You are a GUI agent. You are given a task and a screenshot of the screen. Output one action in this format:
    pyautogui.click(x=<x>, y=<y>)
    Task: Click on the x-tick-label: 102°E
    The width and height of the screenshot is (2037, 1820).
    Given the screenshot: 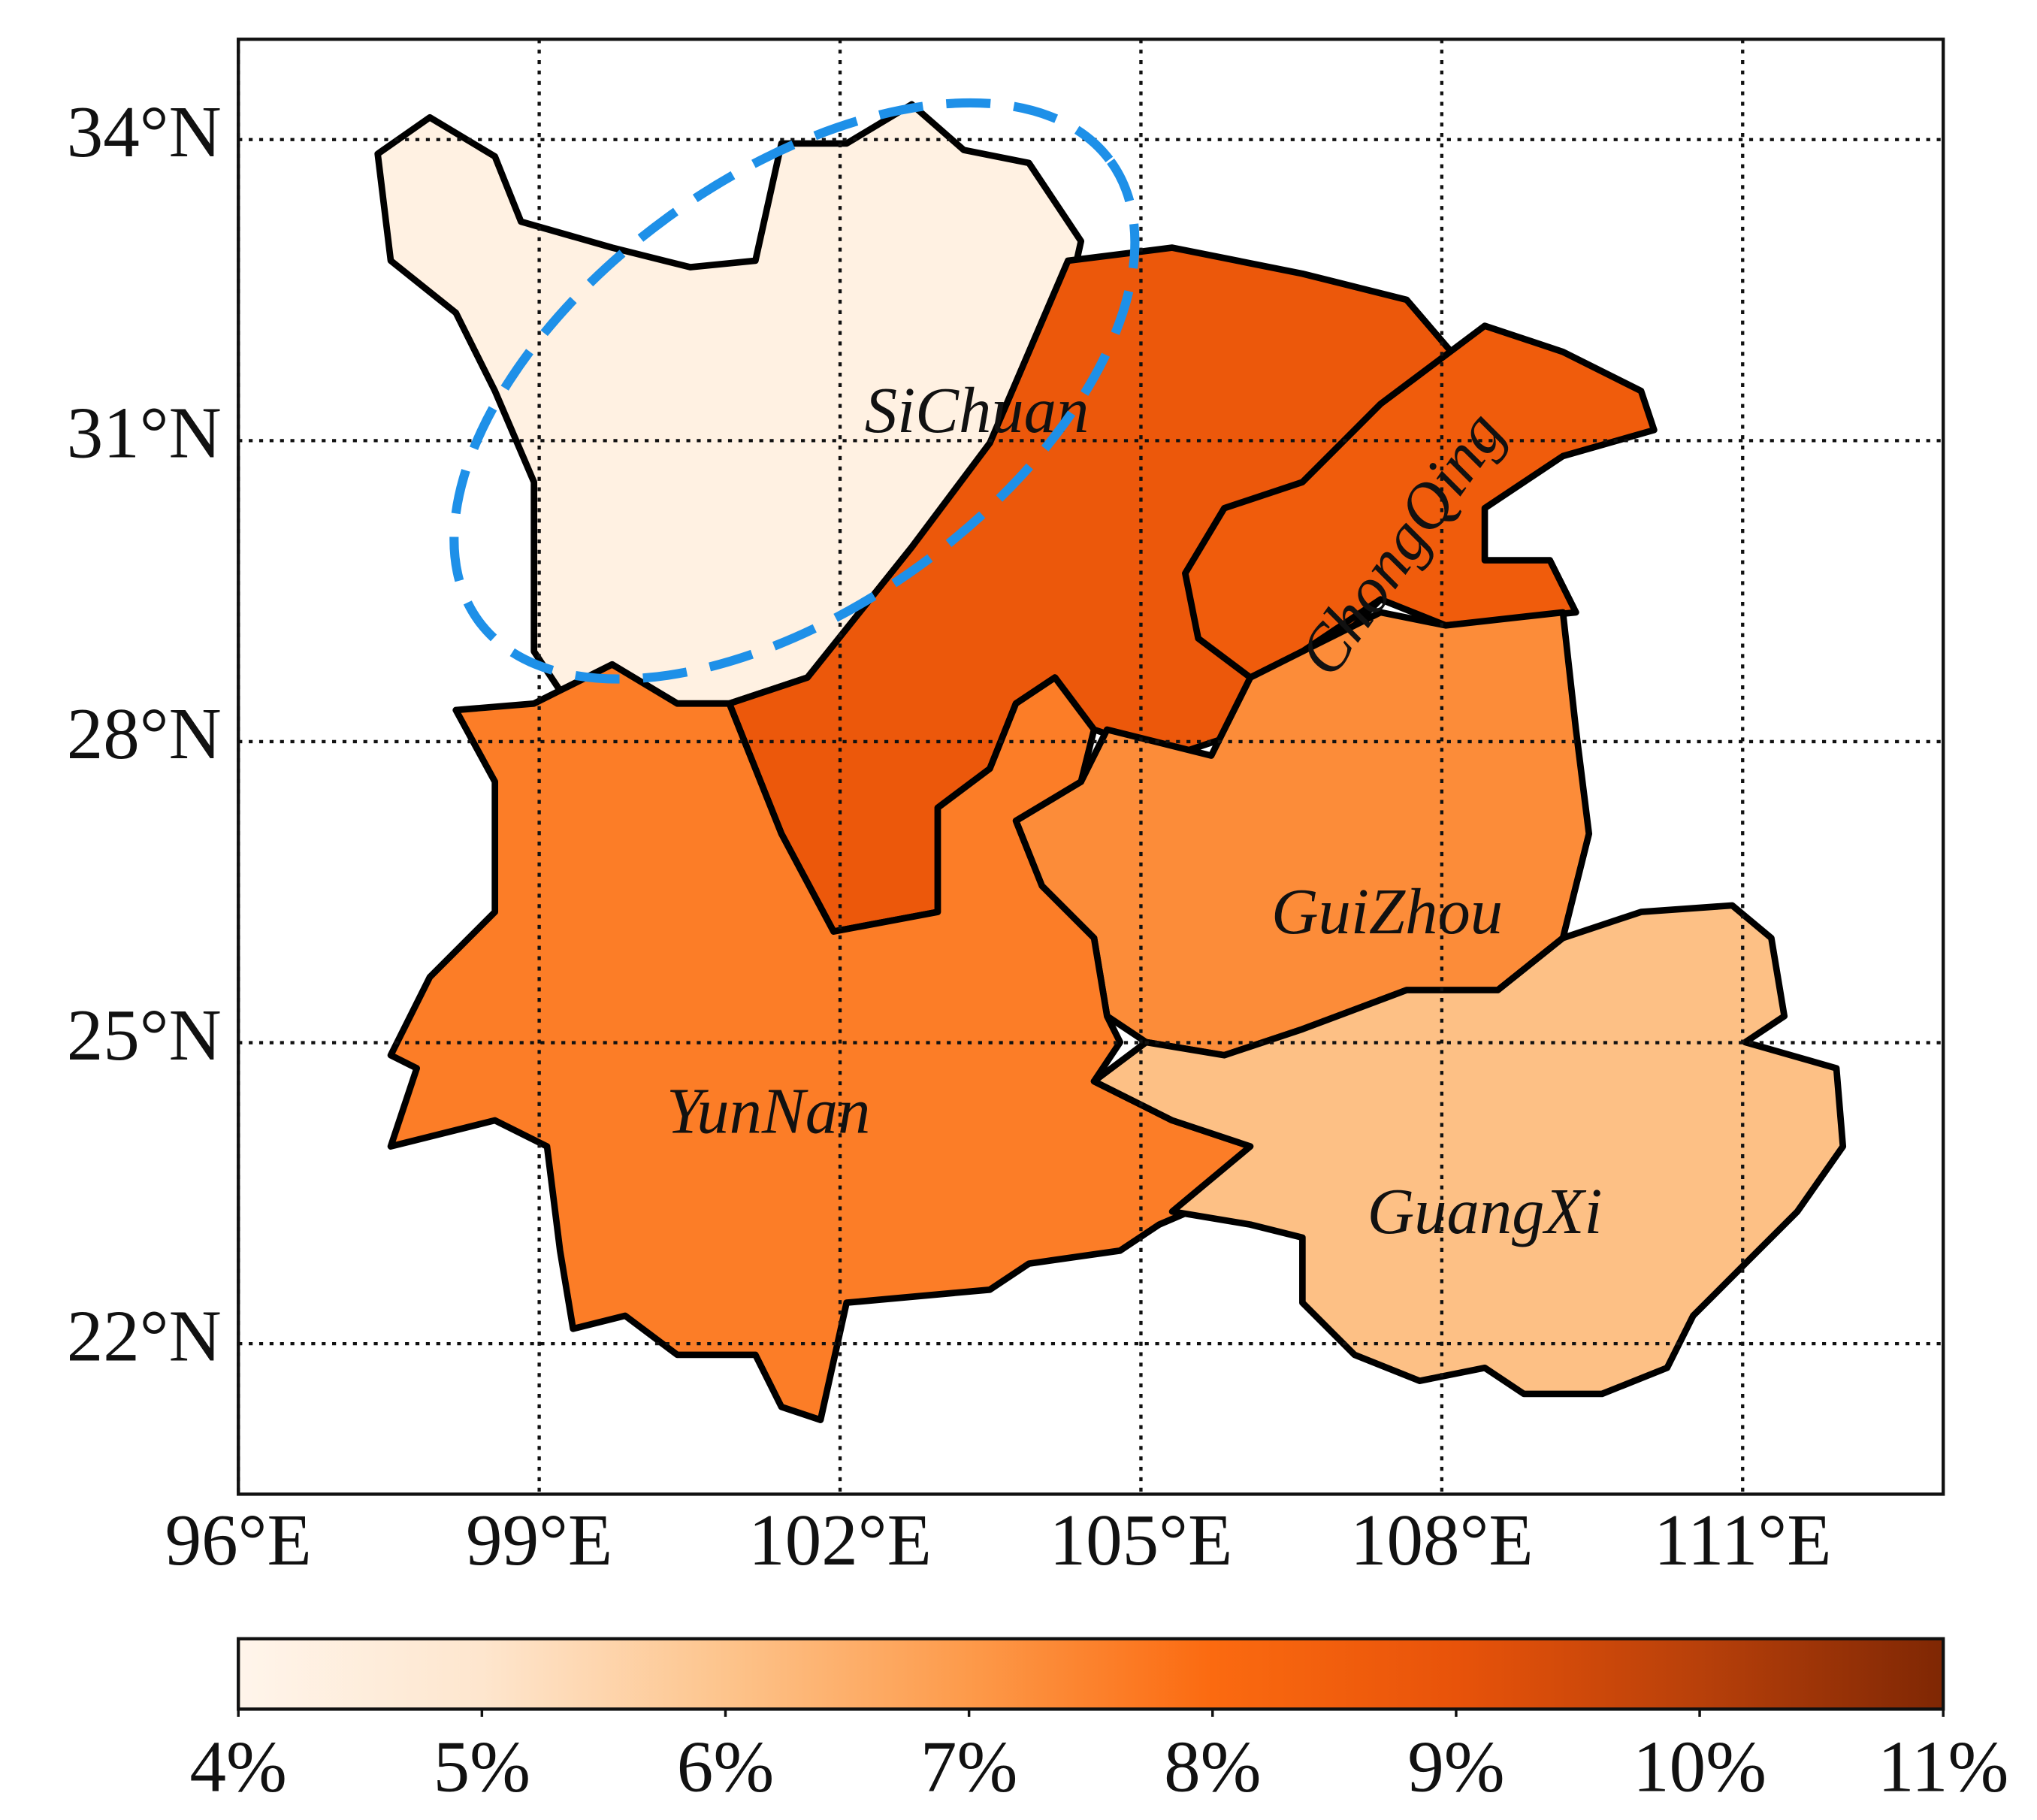 What is the action you would take?
    pyautogui.click(x=840, y=1540)
    